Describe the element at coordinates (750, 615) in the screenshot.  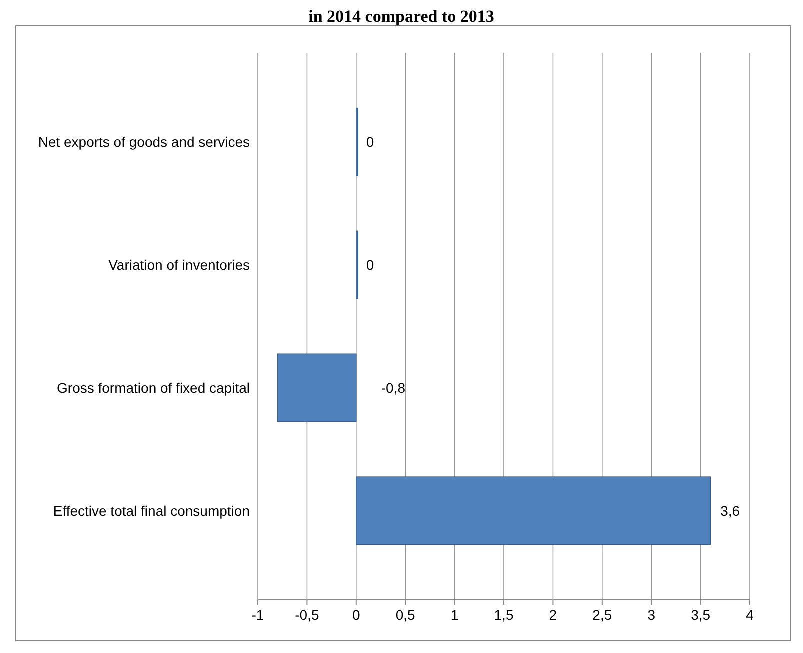
I see `x-tick-label: 4` at that location.